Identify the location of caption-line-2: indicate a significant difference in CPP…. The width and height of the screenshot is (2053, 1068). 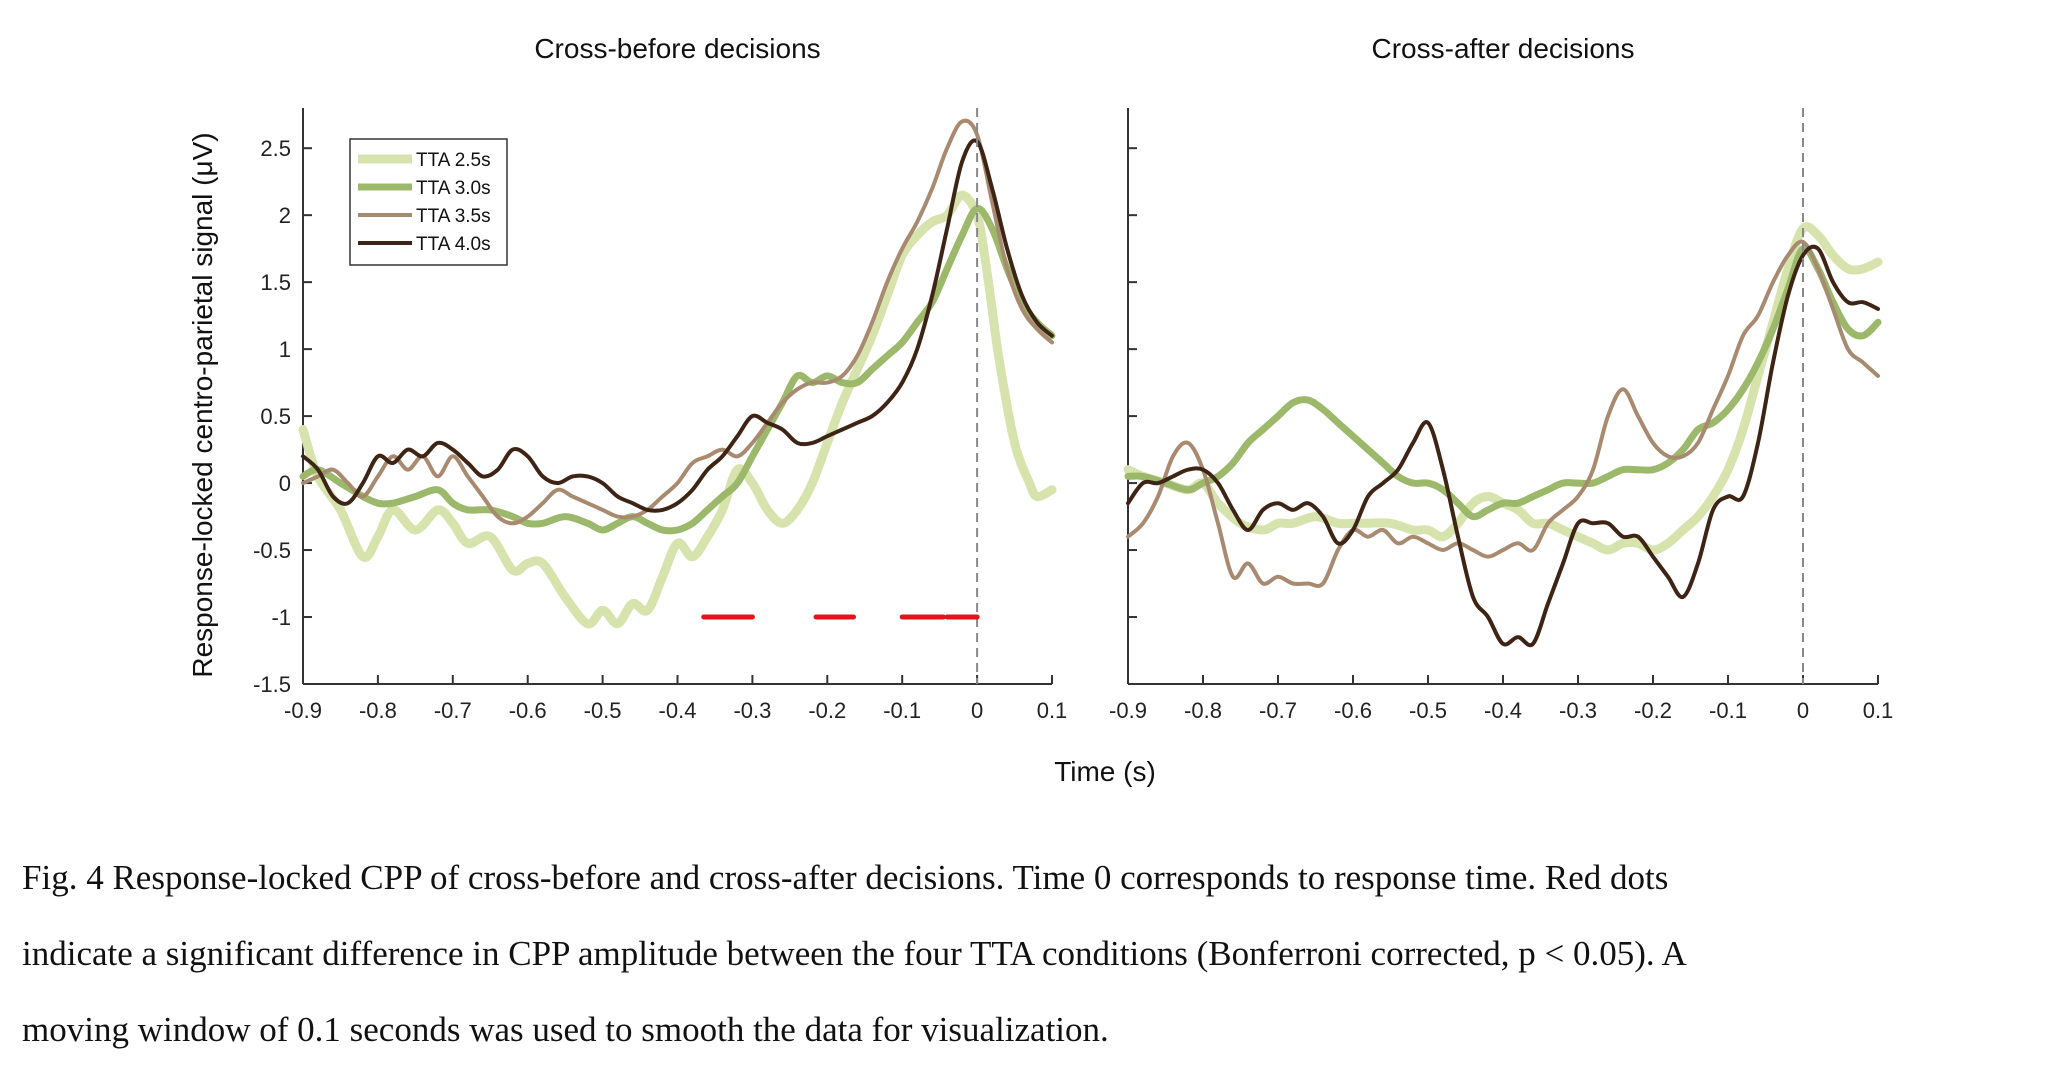
(854, 953).